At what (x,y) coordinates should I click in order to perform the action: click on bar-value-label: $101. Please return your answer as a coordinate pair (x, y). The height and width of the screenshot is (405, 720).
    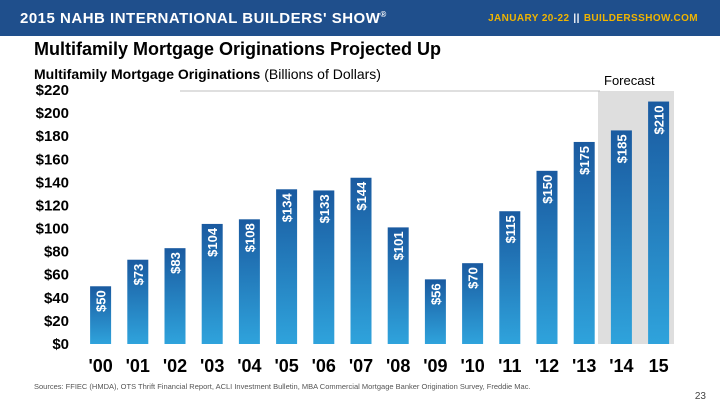
    Looking at the image, I should click on (398, 245).